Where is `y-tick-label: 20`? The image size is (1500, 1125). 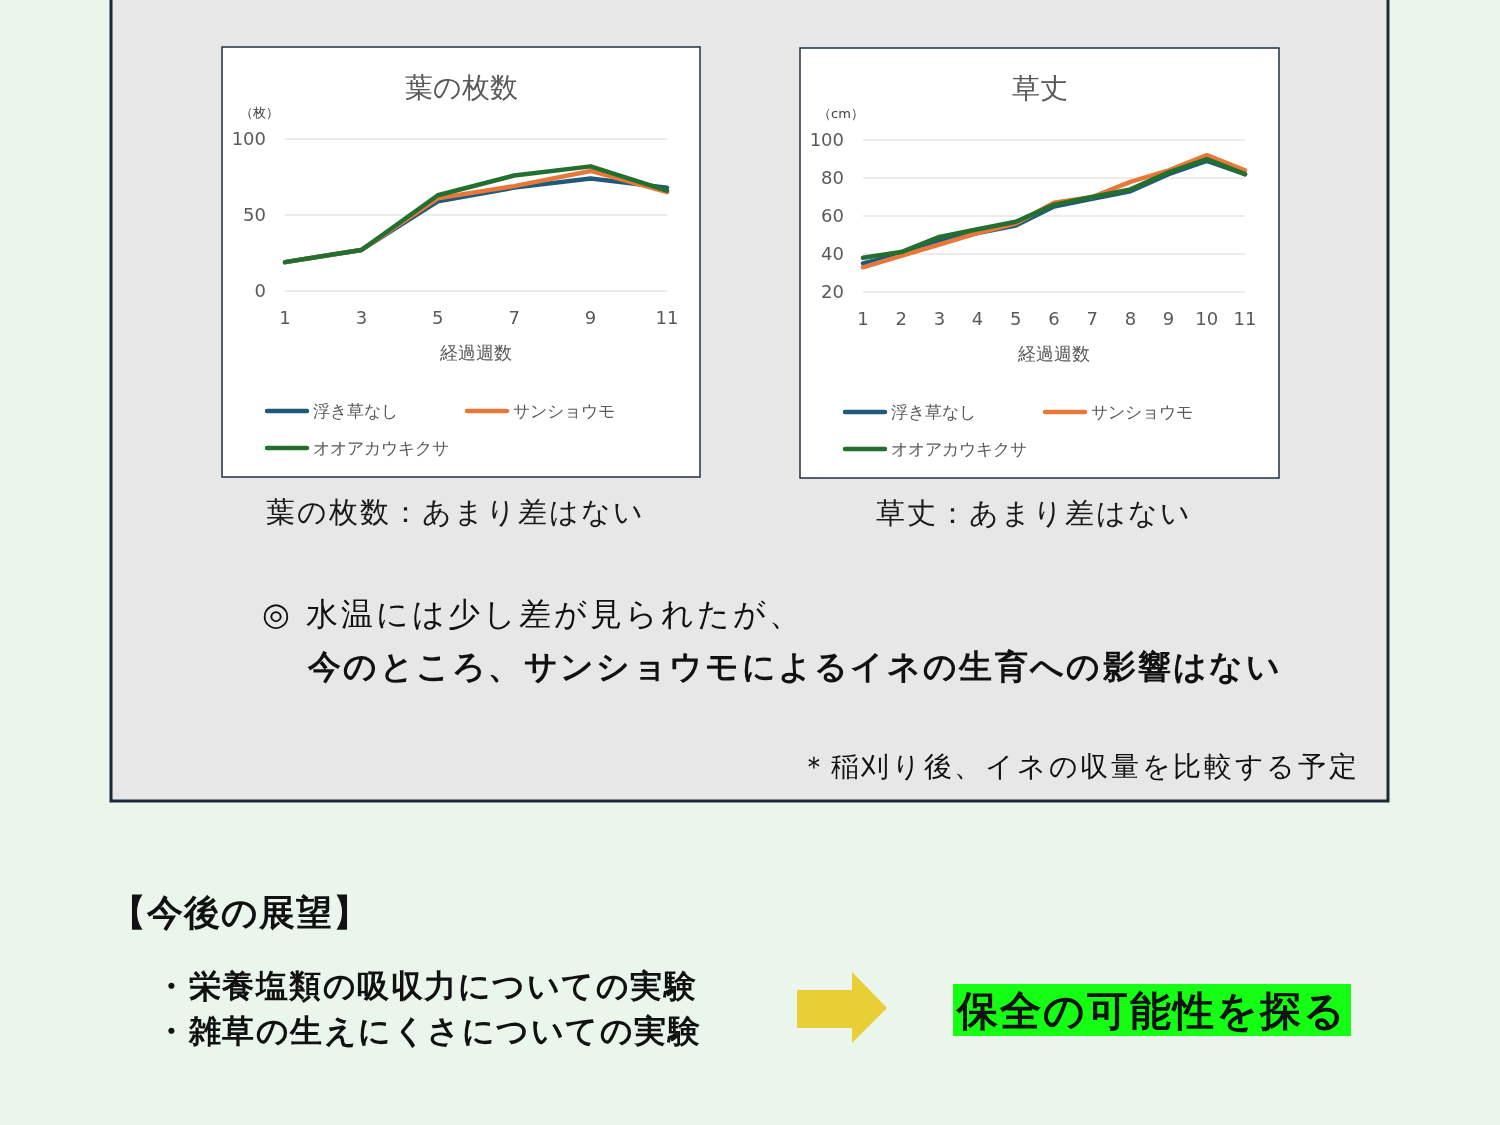
y-tick-label: 20 is located at coordinates (832, 292).